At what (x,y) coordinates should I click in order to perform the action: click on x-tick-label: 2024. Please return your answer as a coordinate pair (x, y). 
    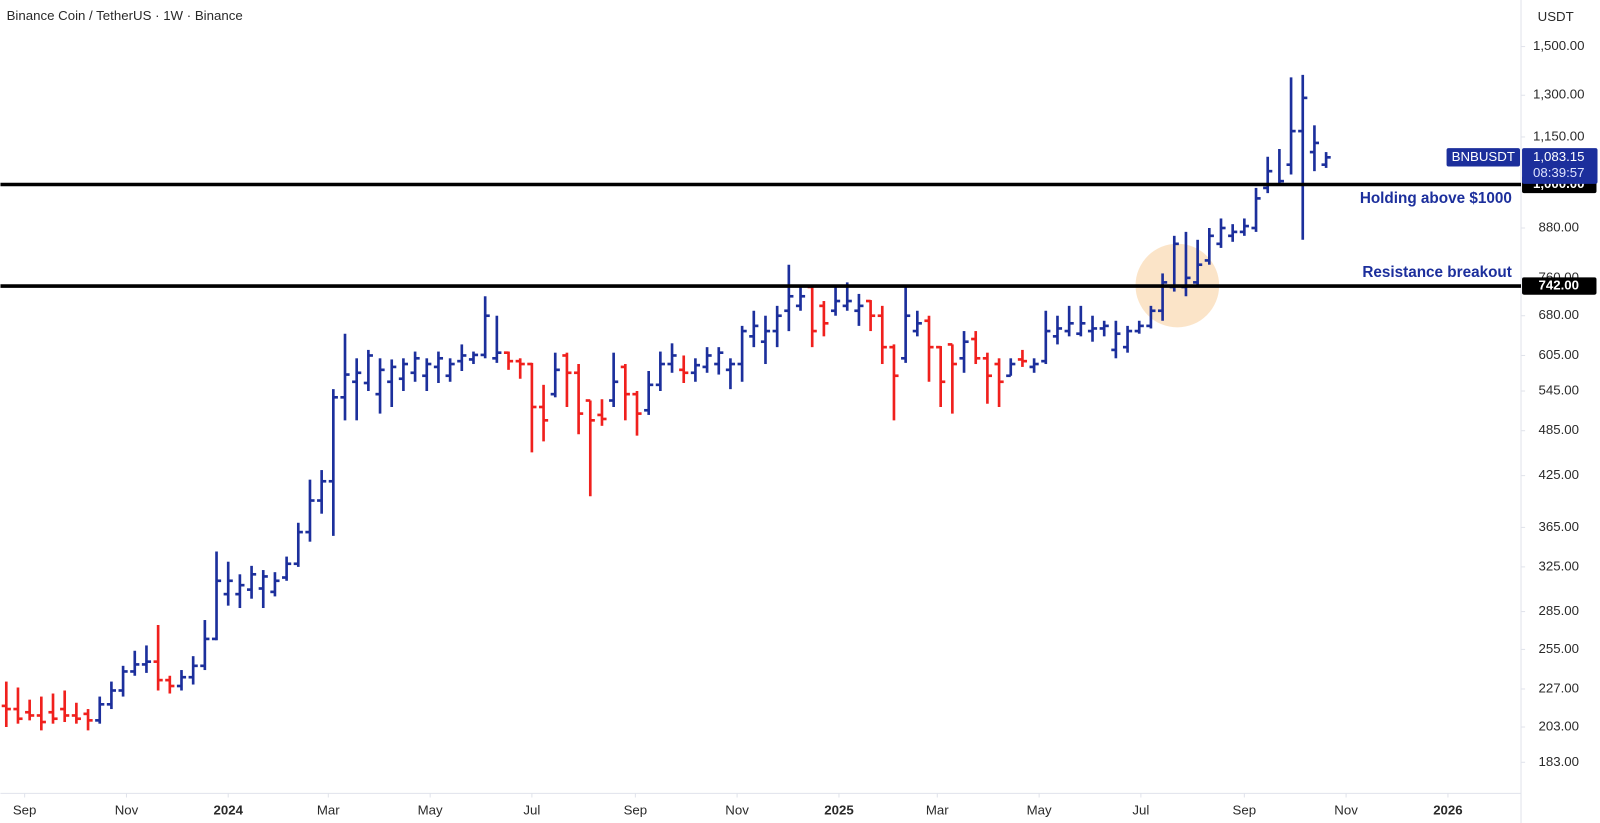
    Looking at the image, I should click on (228, 809).